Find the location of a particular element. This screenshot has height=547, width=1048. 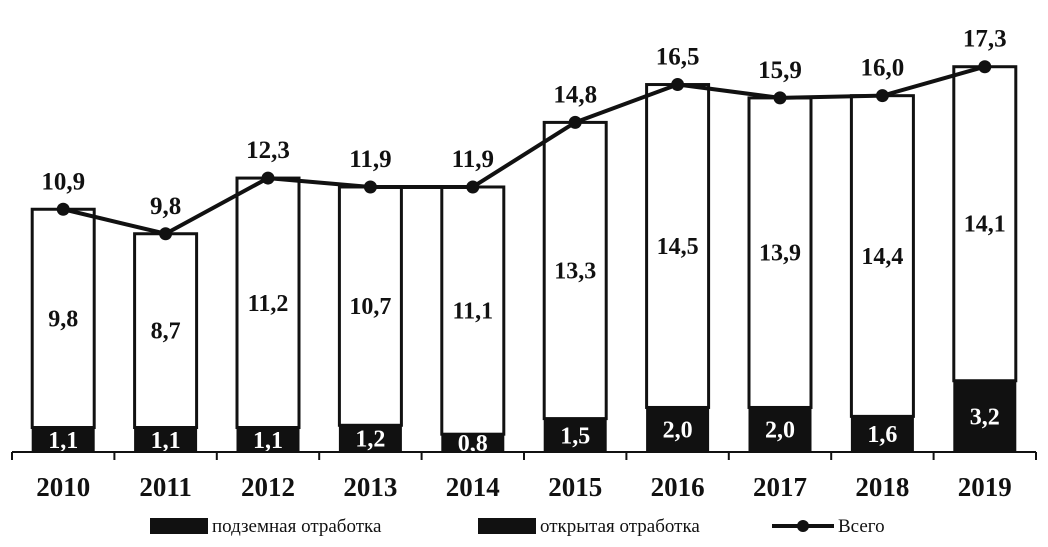

total-label-2010: 10,9 is located at coordinates (63, 181).